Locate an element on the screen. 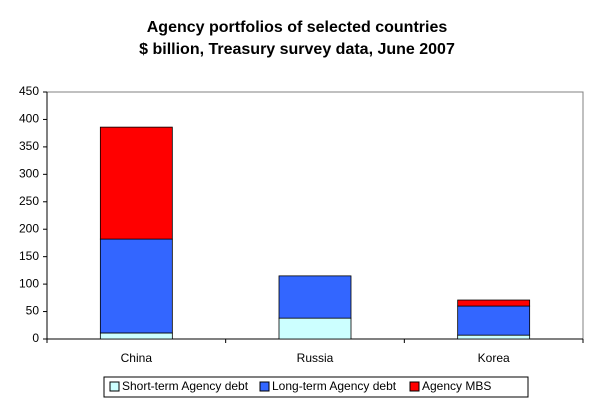 Image resolution: width=593 pixels, height=405 pixels. legend-box is located at coordinates (316, 387).